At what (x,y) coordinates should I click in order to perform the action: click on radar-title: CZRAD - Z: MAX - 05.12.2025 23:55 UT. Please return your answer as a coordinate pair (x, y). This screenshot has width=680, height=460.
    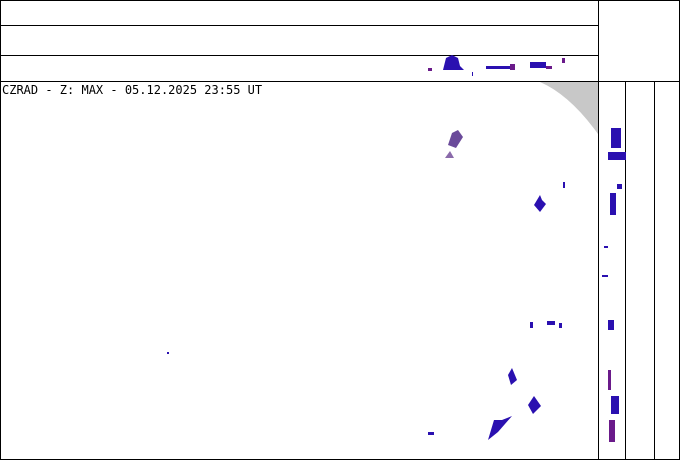
    Looking at the image, I should click on (132, 90).